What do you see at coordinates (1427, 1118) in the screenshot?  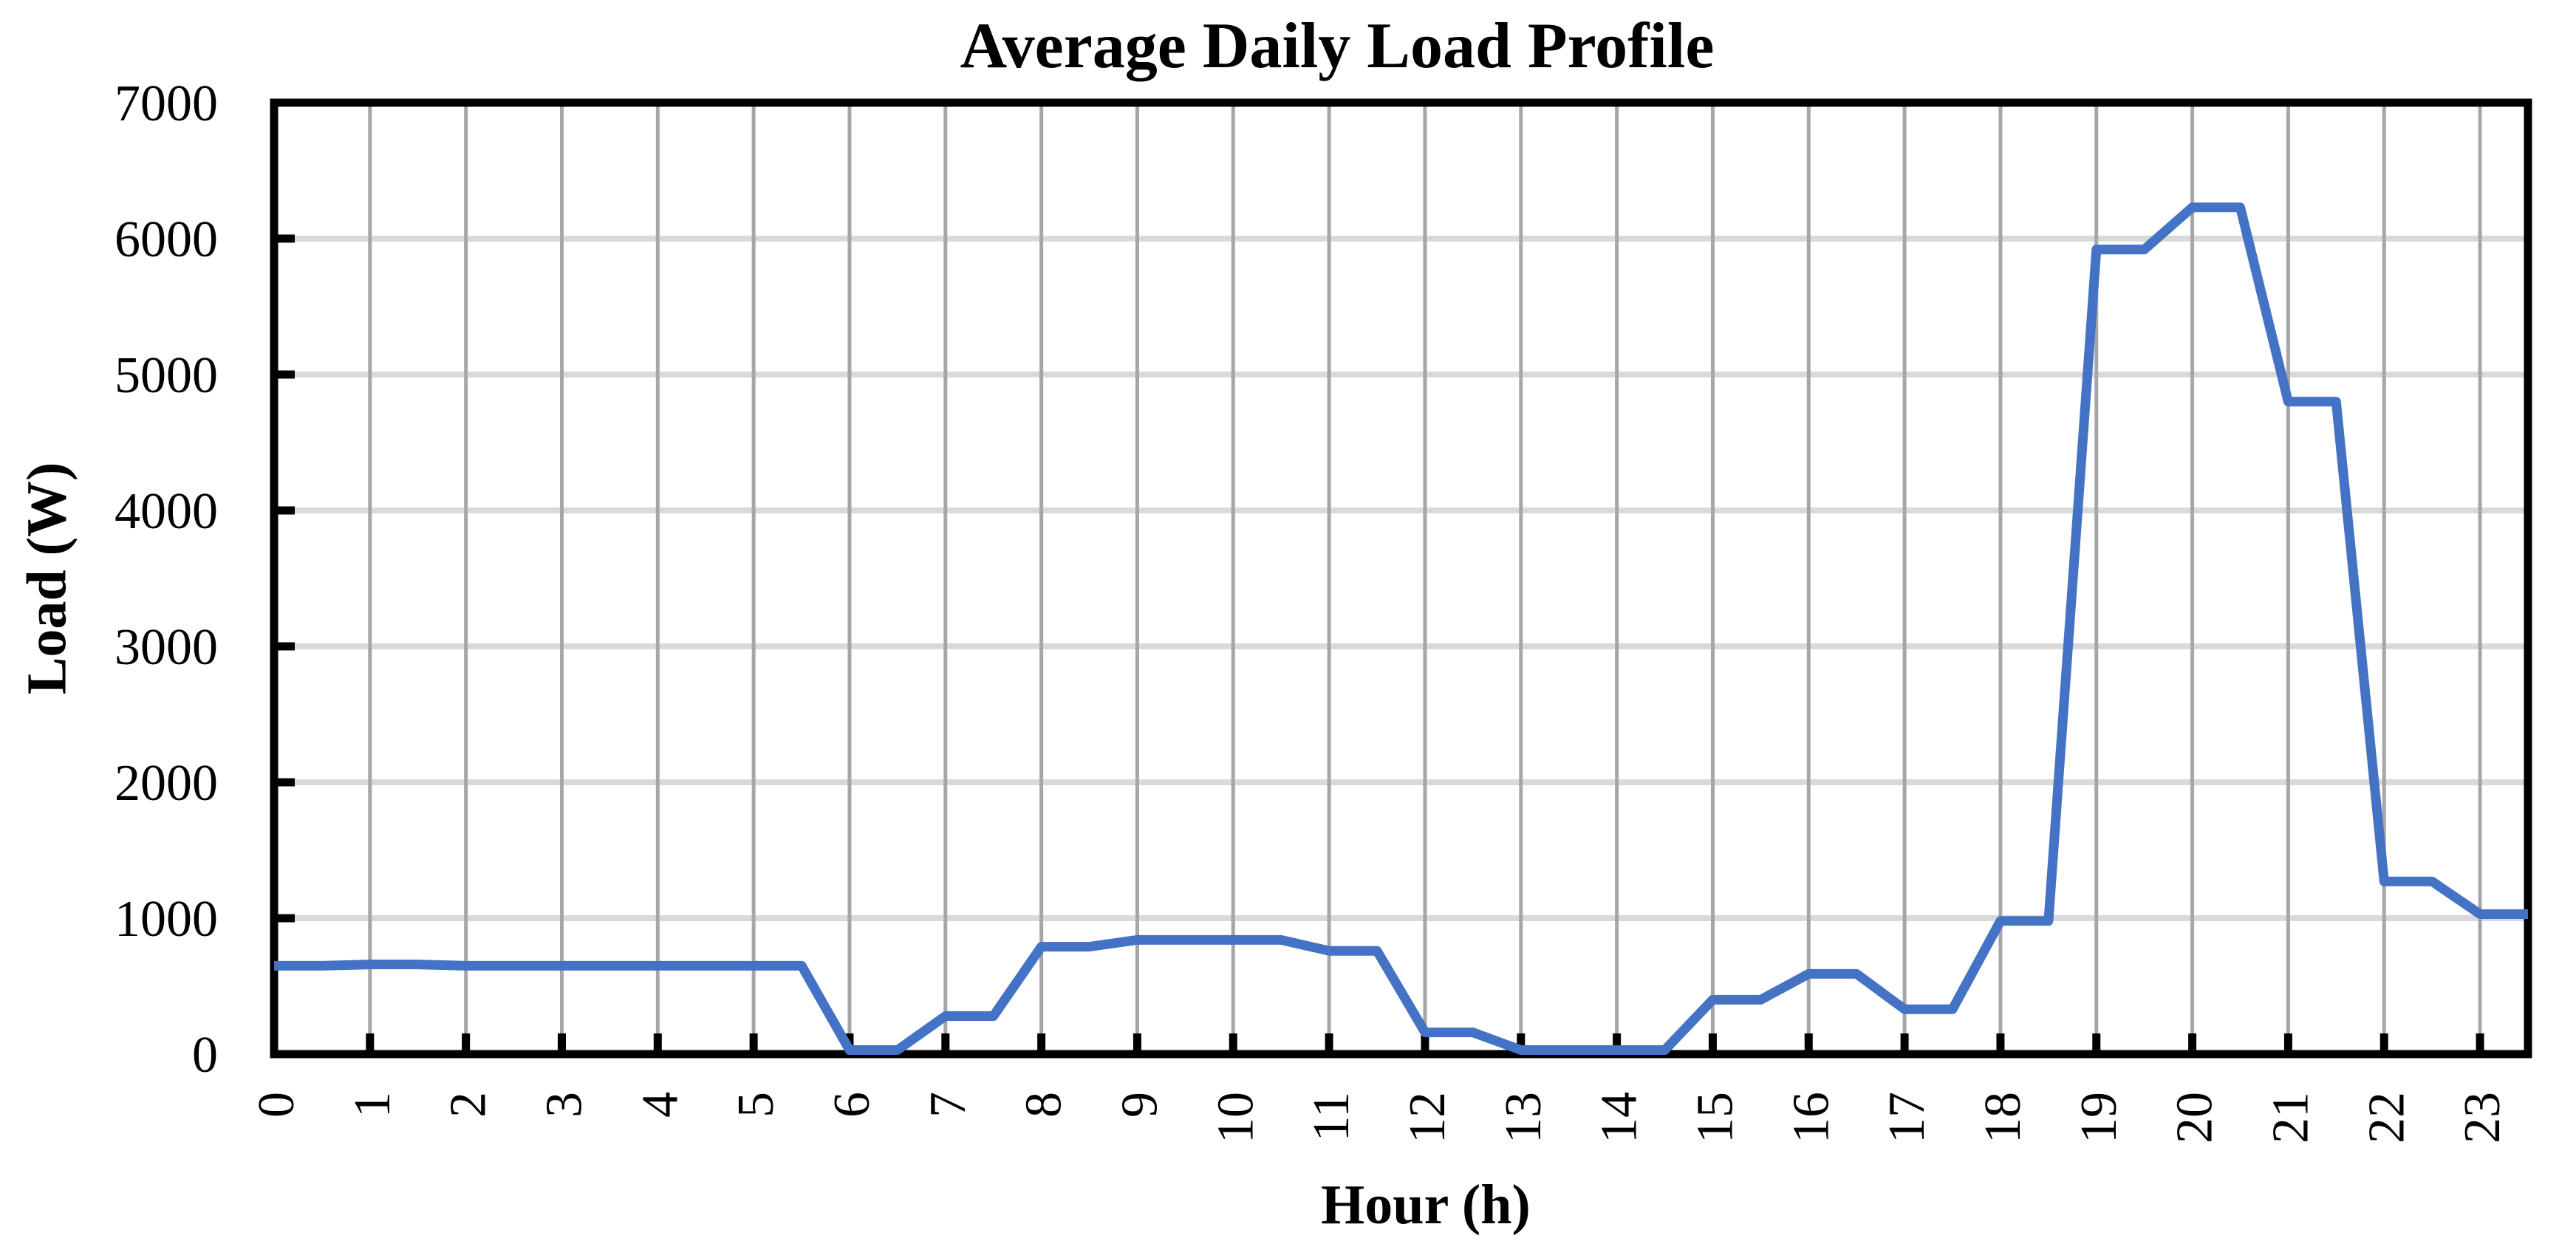 I see `x-tick-label: 12` at bounding box center [1427, 1118].